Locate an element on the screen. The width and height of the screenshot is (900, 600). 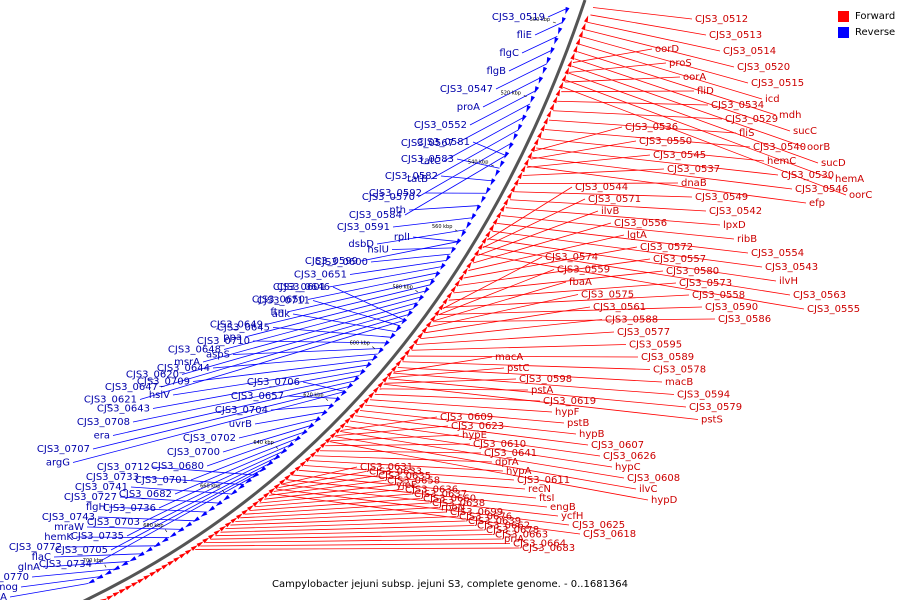
reverse-gene-label-cjs3-0647: CJS3_0647 is located at coordinates (131, 387).